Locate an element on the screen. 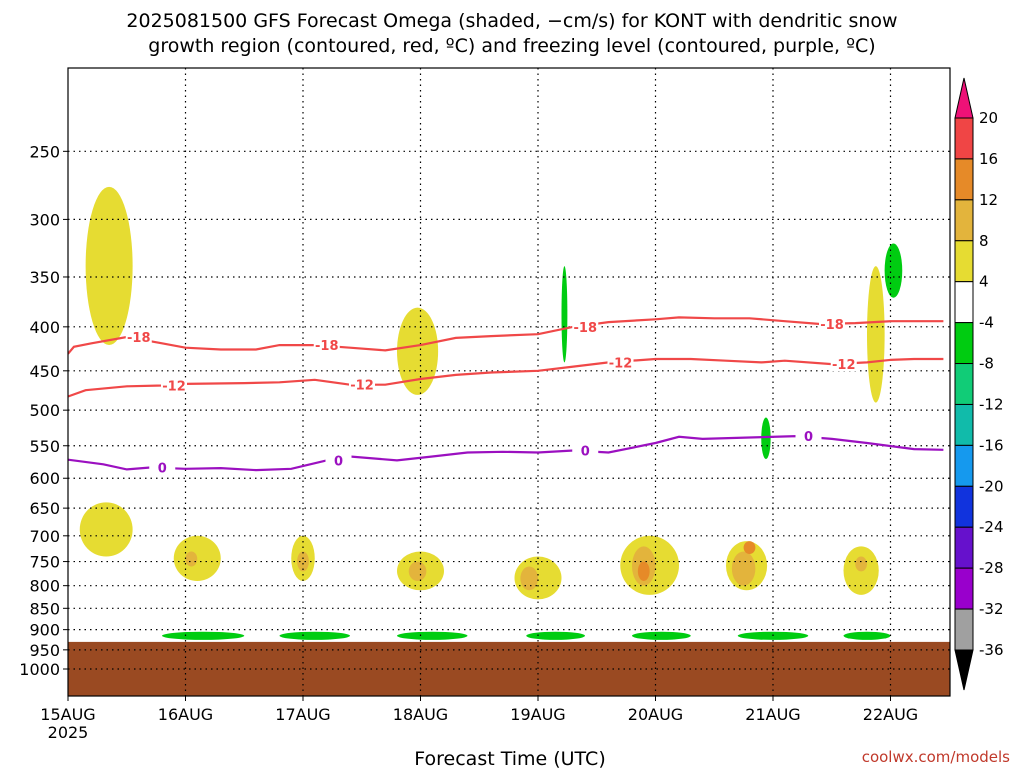 This screenshot has width=1024, height=772. credit-link: coolwx.com/models is located at coordinates (936, 757).